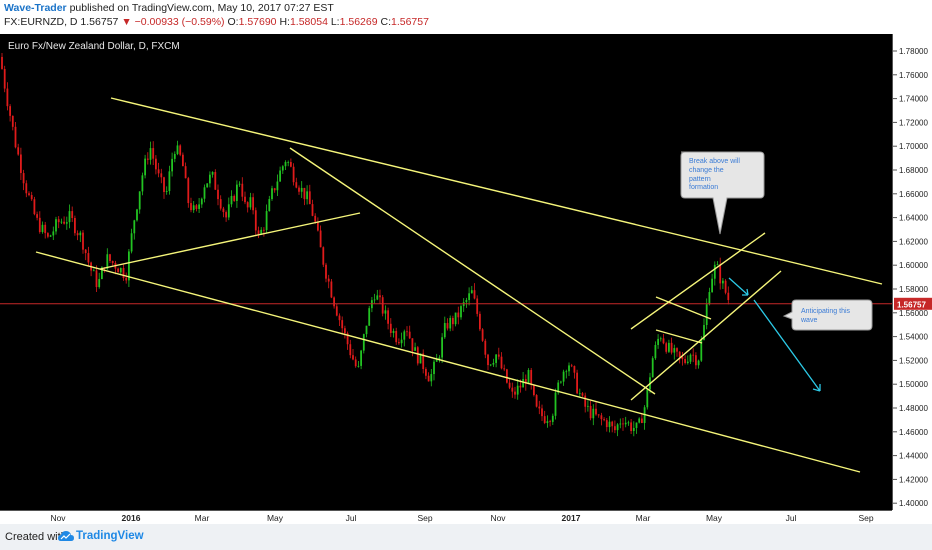  What do you see at coordinates (683, 308) in the screenshot?
I see `flag-upper-line` at bounding box center [683, 308].